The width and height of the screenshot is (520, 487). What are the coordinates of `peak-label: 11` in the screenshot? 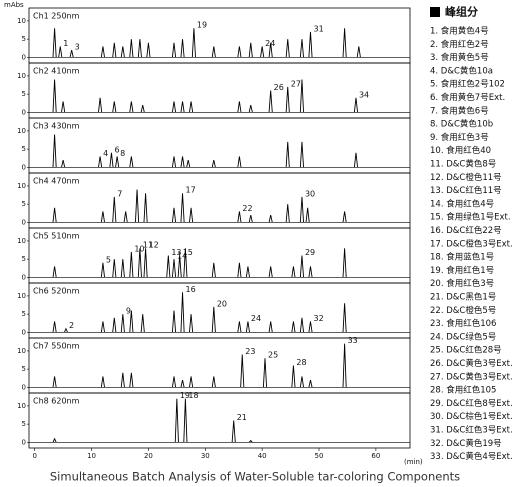 It's located at (148, 245).